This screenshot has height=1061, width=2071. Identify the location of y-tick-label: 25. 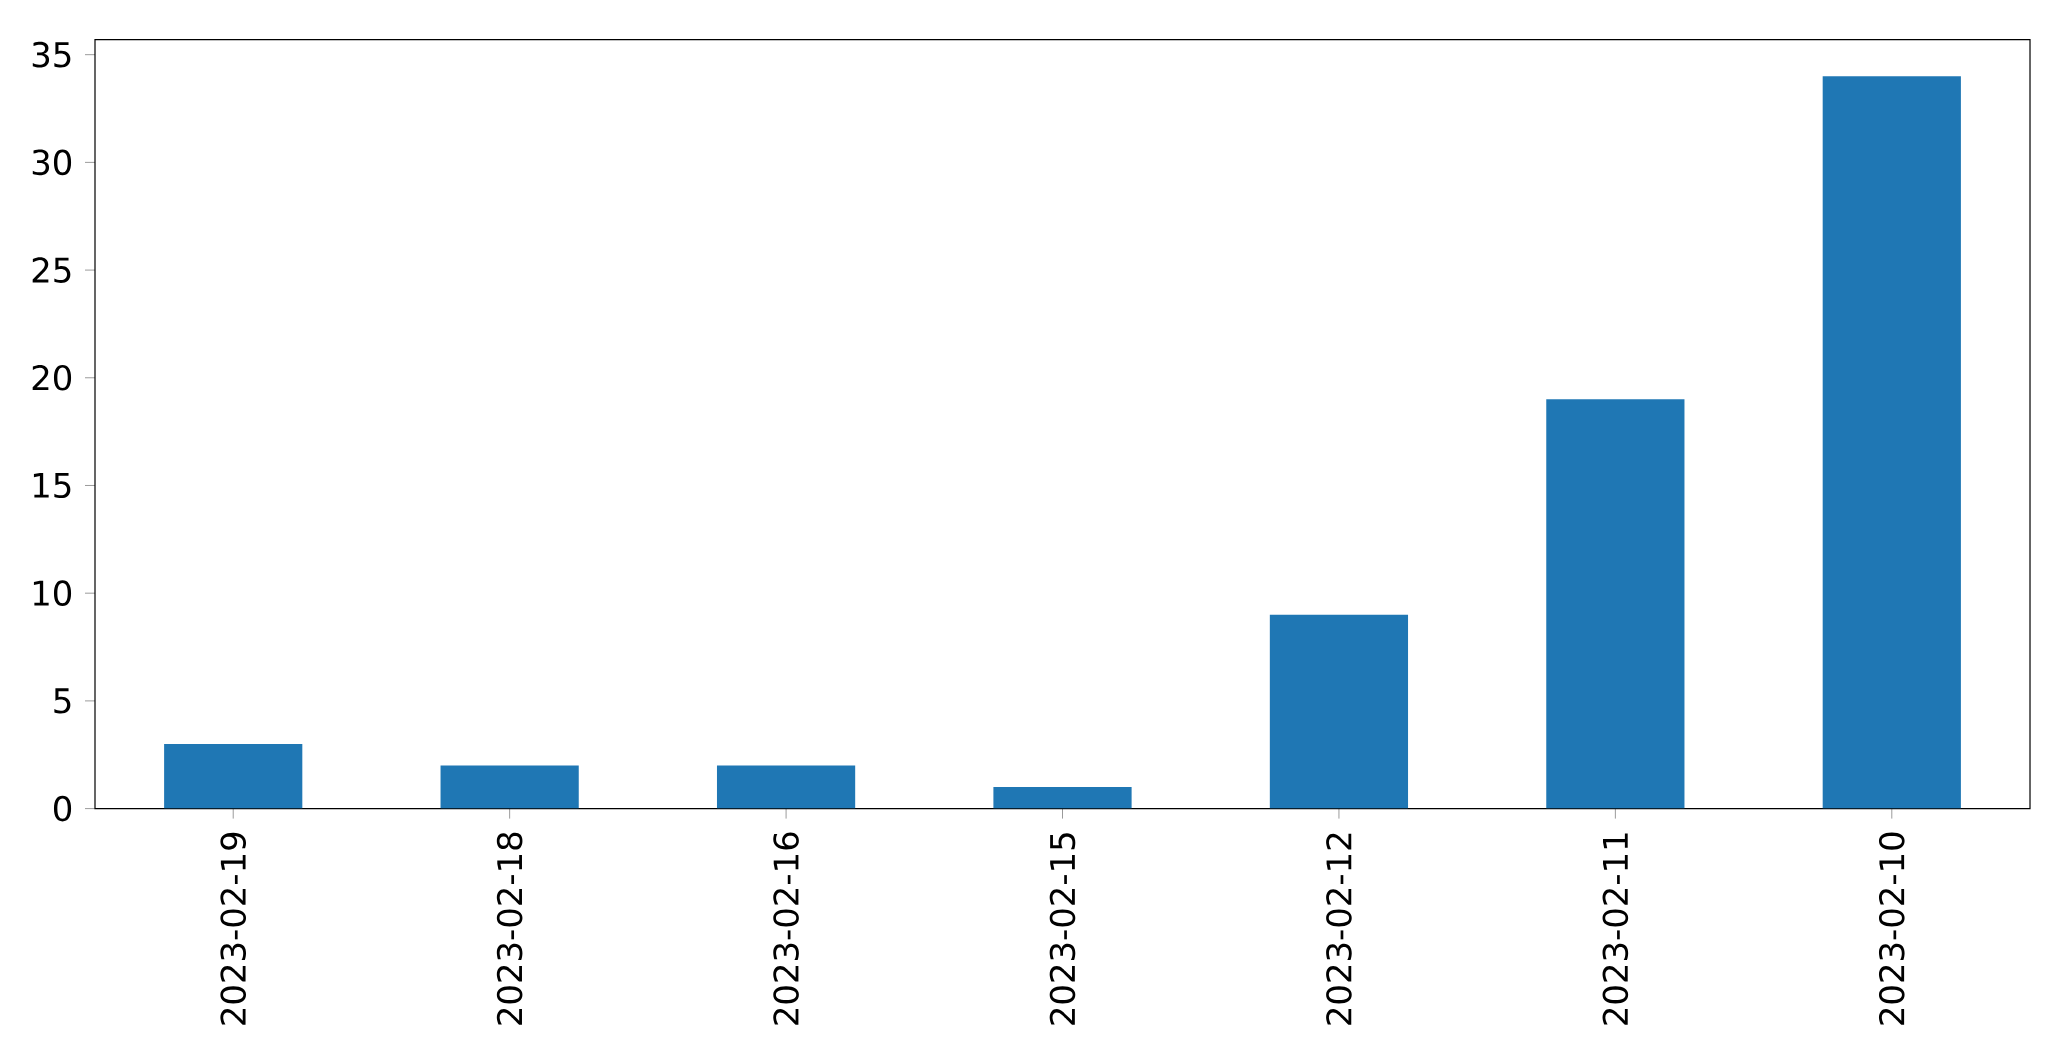
(51, 270).